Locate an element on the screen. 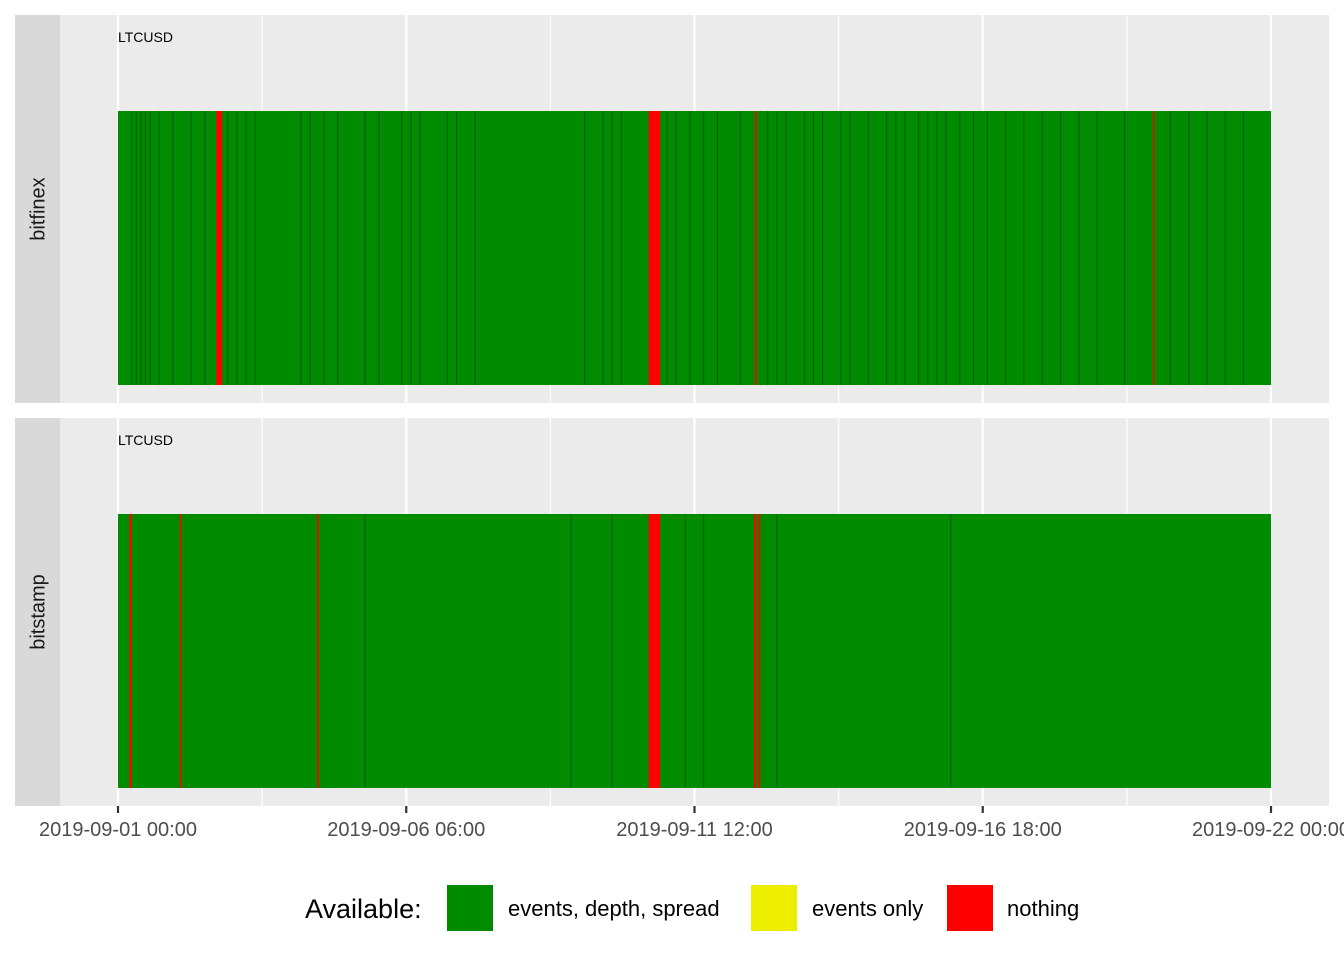 This screenshot has width=1344, height=960. legend-key-label: events, depth, spread is located at coordinates (614, 908).